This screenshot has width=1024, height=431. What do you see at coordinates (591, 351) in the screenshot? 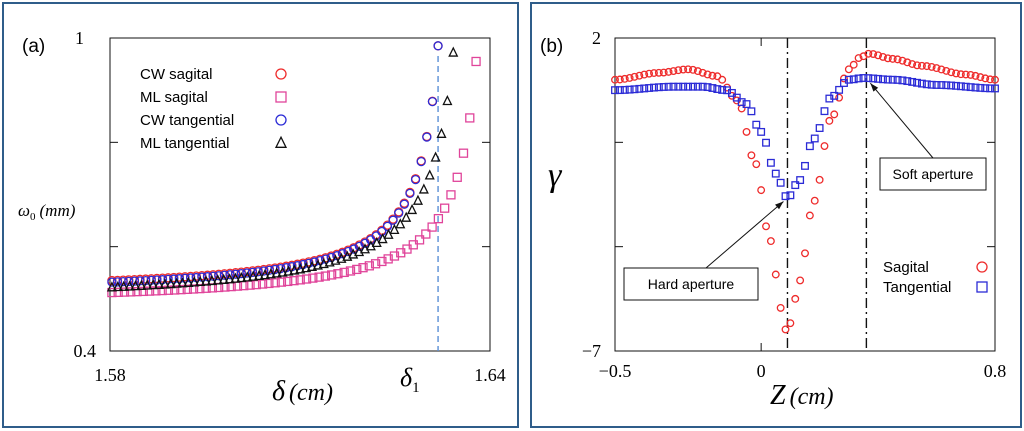
I see `panel-b-ytick-min: −7` at bounding box center [591, 351].